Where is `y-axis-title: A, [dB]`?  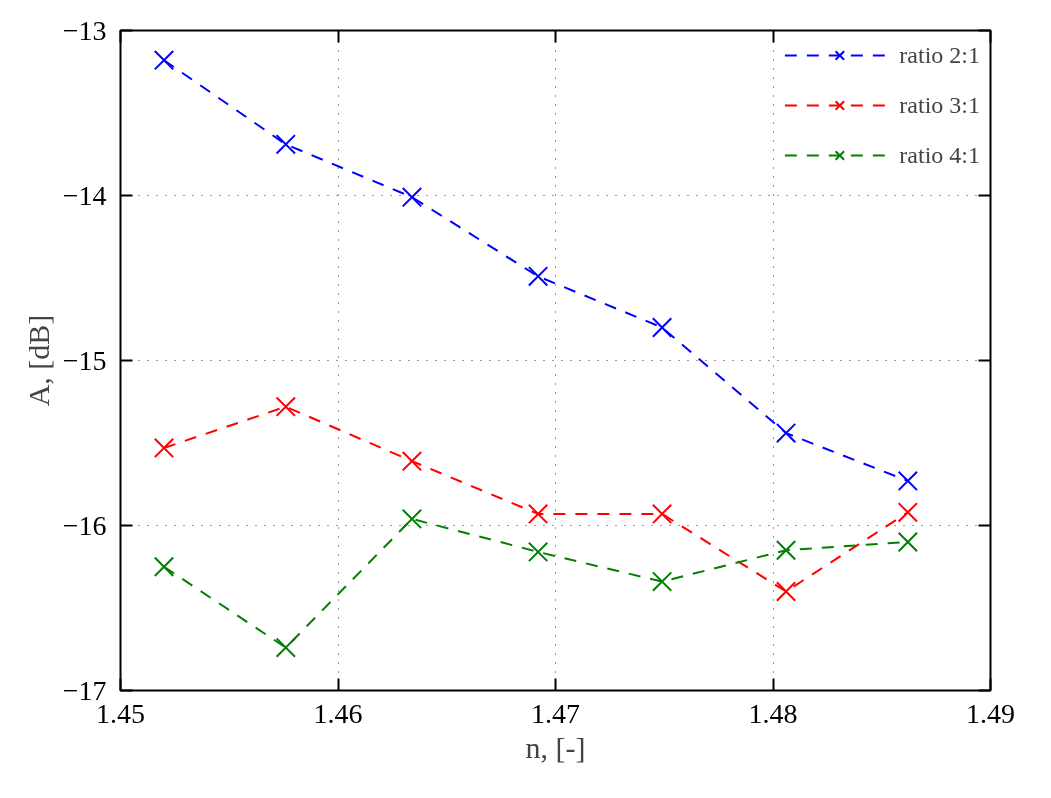 y-axis-title: A, [dB] is located at coordinates (38, 360).